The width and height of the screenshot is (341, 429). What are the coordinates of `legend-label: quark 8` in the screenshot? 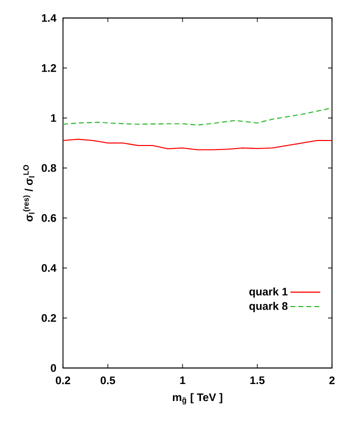 It's located at (268, 307).